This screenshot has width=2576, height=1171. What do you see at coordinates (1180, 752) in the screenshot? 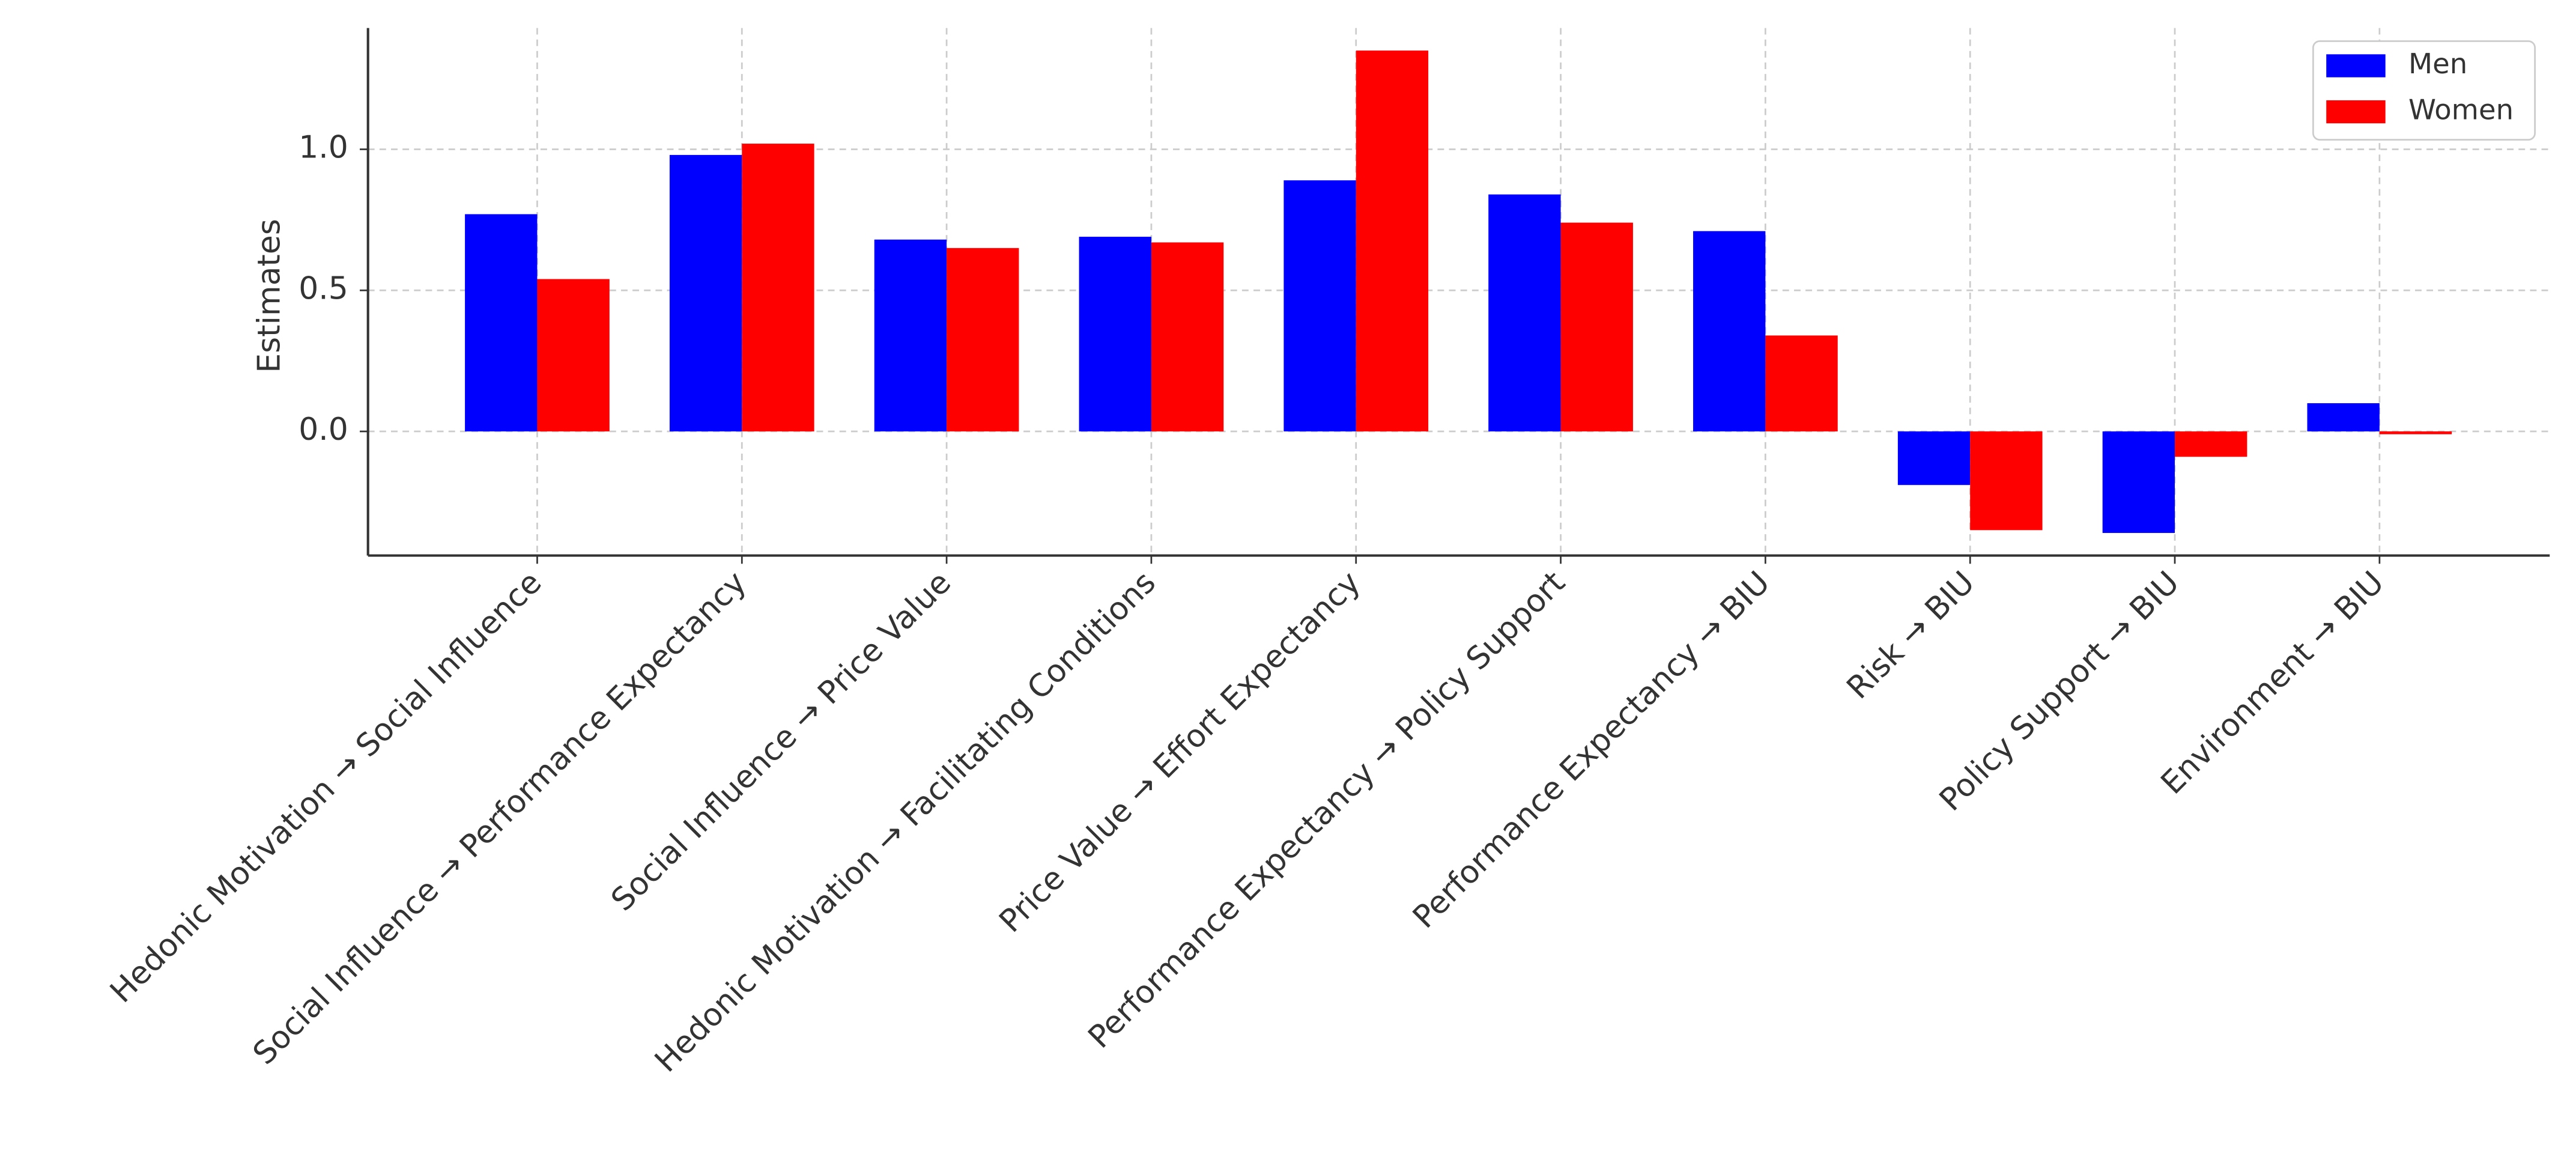
I see `x-tick-label: Price Value → Effort Expectancy` at bounding box center [1180, 752].